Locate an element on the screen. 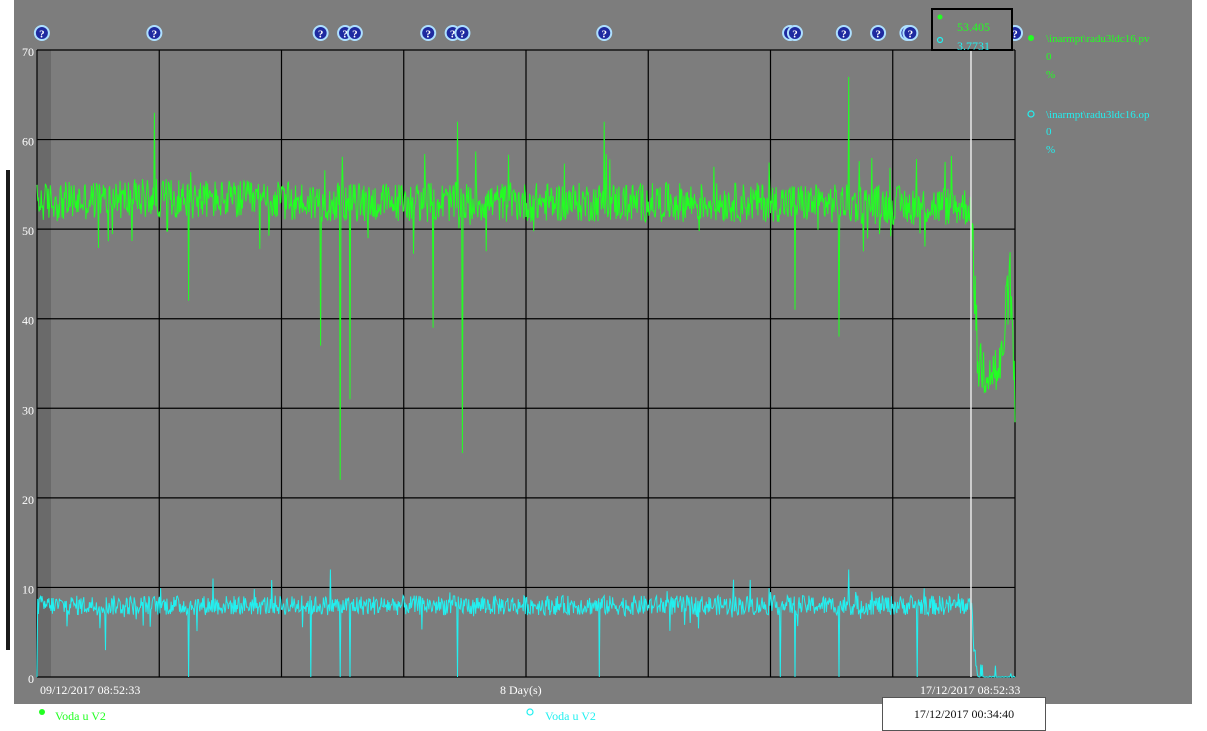  cursor-time-label: 17/12/2017 00:34:40 is located at coordinates (964, 713).